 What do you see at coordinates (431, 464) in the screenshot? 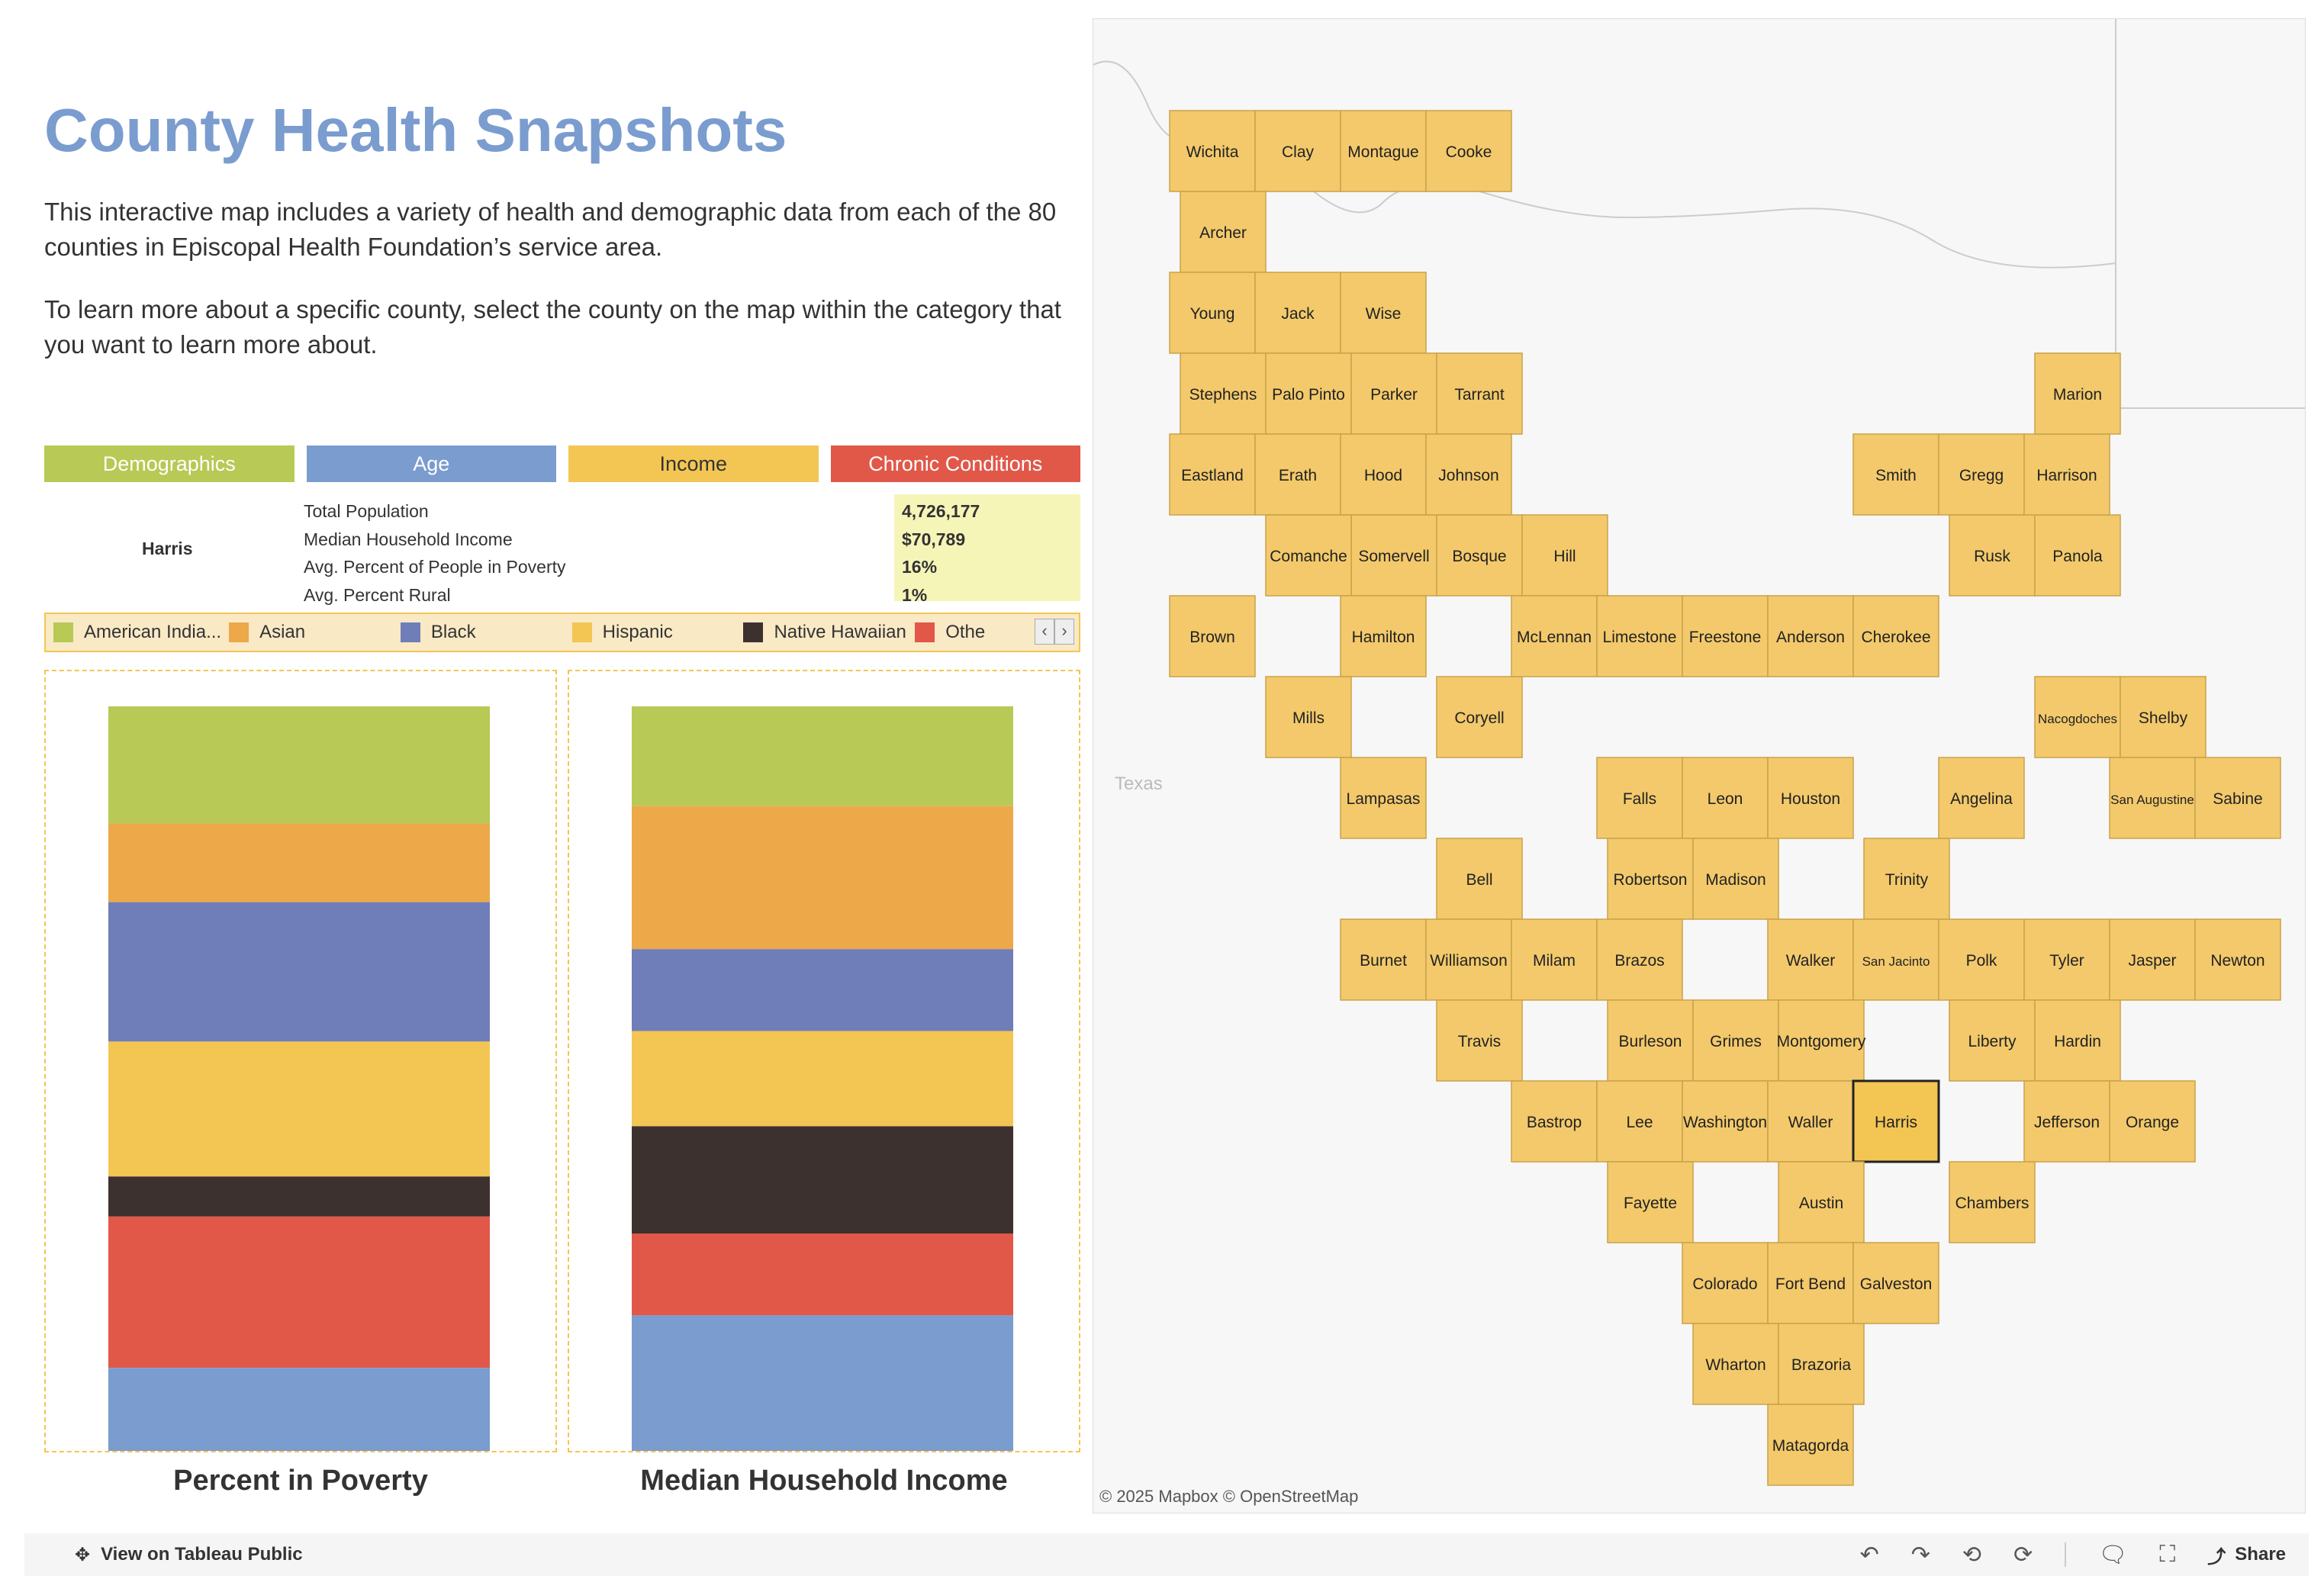
I see `tab-age: Age` at bounding box center [431, 464].